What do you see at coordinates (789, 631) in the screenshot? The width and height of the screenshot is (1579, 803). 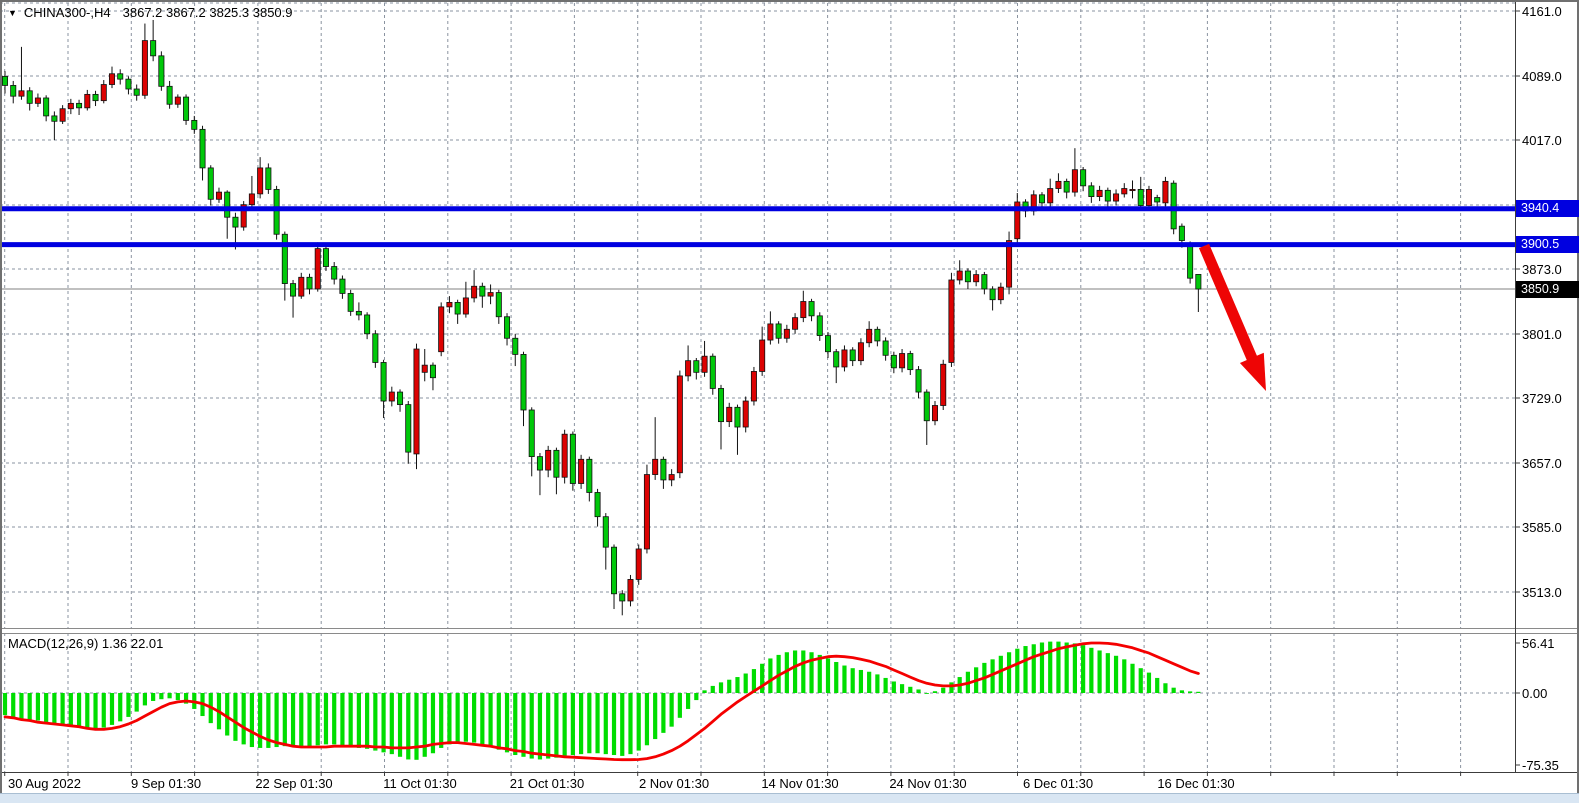 I see `pane-divider` at bounding box center [789, 631].